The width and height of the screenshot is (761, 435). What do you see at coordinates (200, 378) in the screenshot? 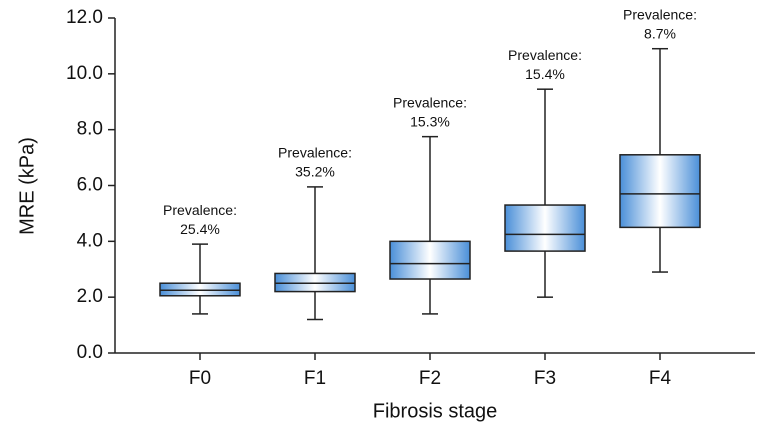
I see `x-tick-label: F0` at bounding box center [200, 378].